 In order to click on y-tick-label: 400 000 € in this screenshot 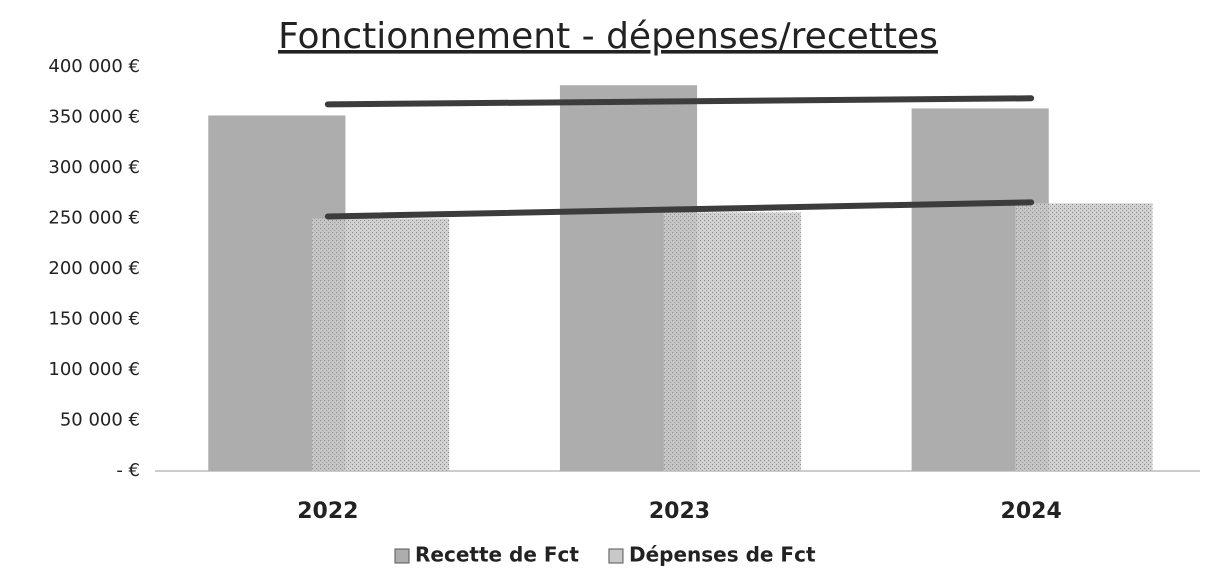, I will do `click(94, 66)`.